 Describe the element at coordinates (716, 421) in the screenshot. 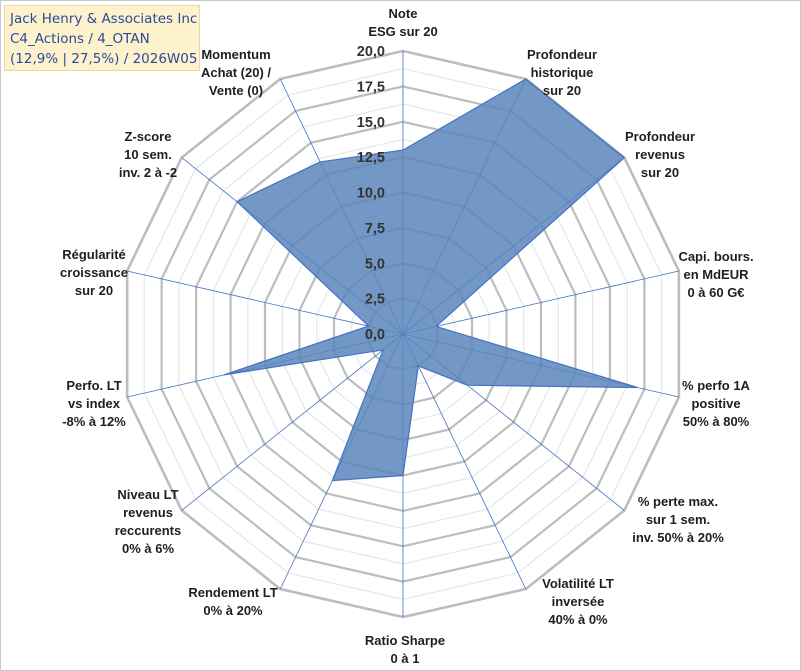

I see `axis-label-line: 50% à 80%` at that location.